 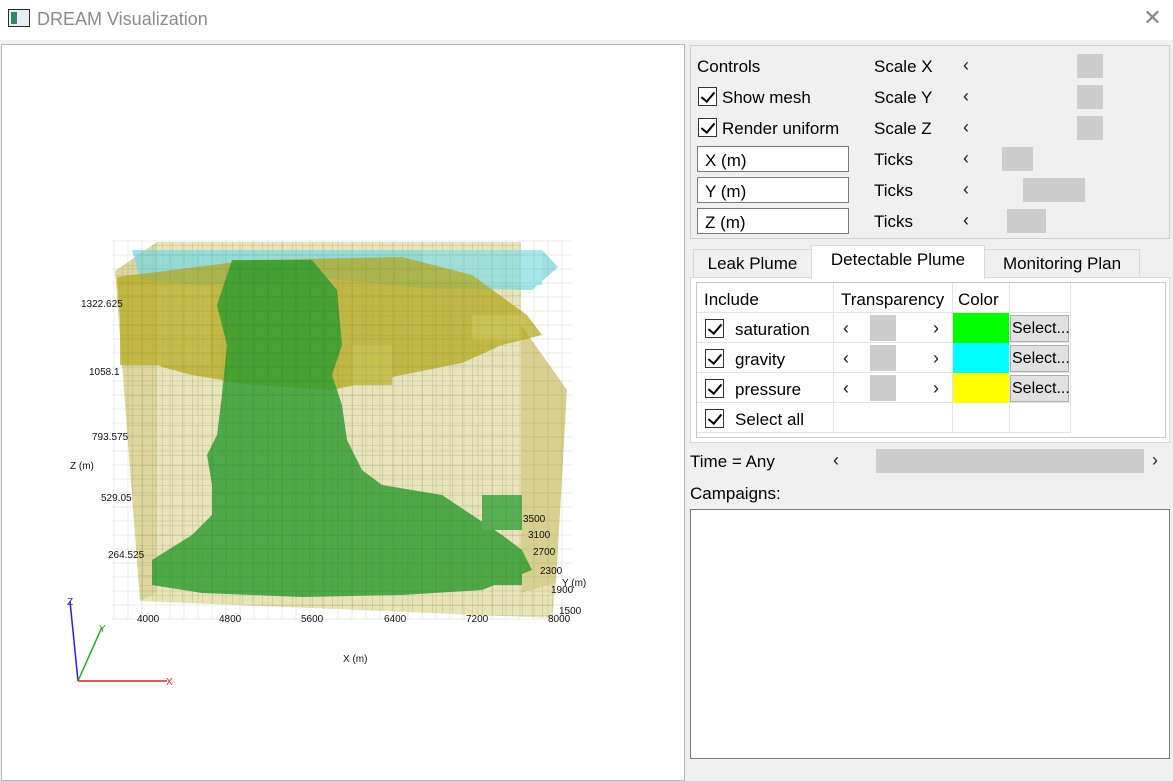 I want to click on time-right-arrow: ›, so click(x=1155, y=460).